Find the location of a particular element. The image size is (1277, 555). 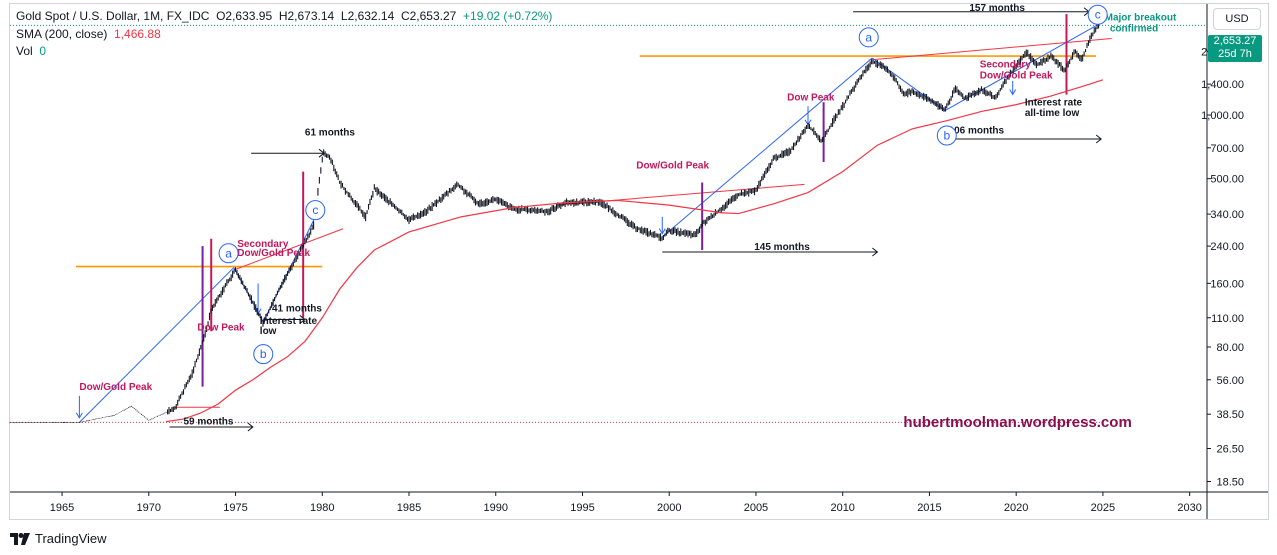

measure-59-months-head is located at coordinates (250, 427).